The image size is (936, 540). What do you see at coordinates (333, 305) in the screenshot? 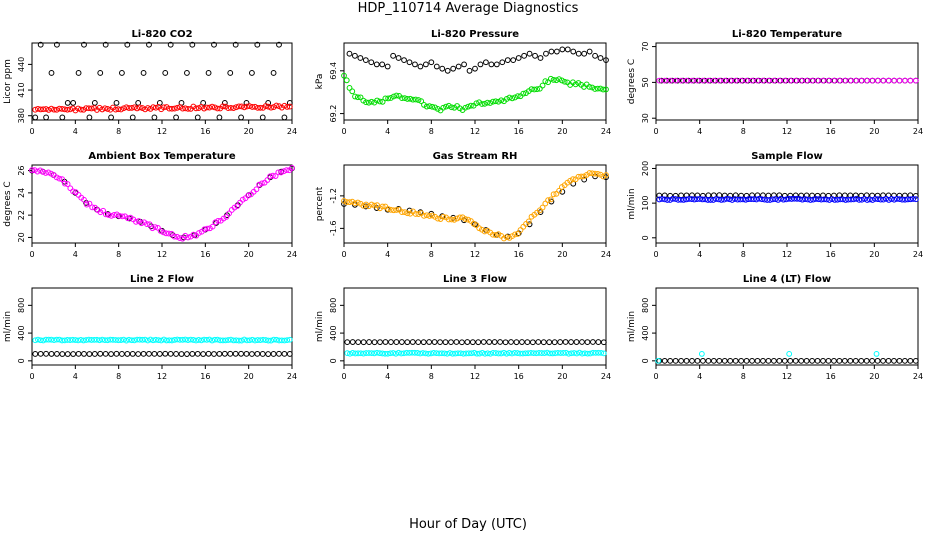
I see `y-tick-label: 800` at bounding box center [333, 305].